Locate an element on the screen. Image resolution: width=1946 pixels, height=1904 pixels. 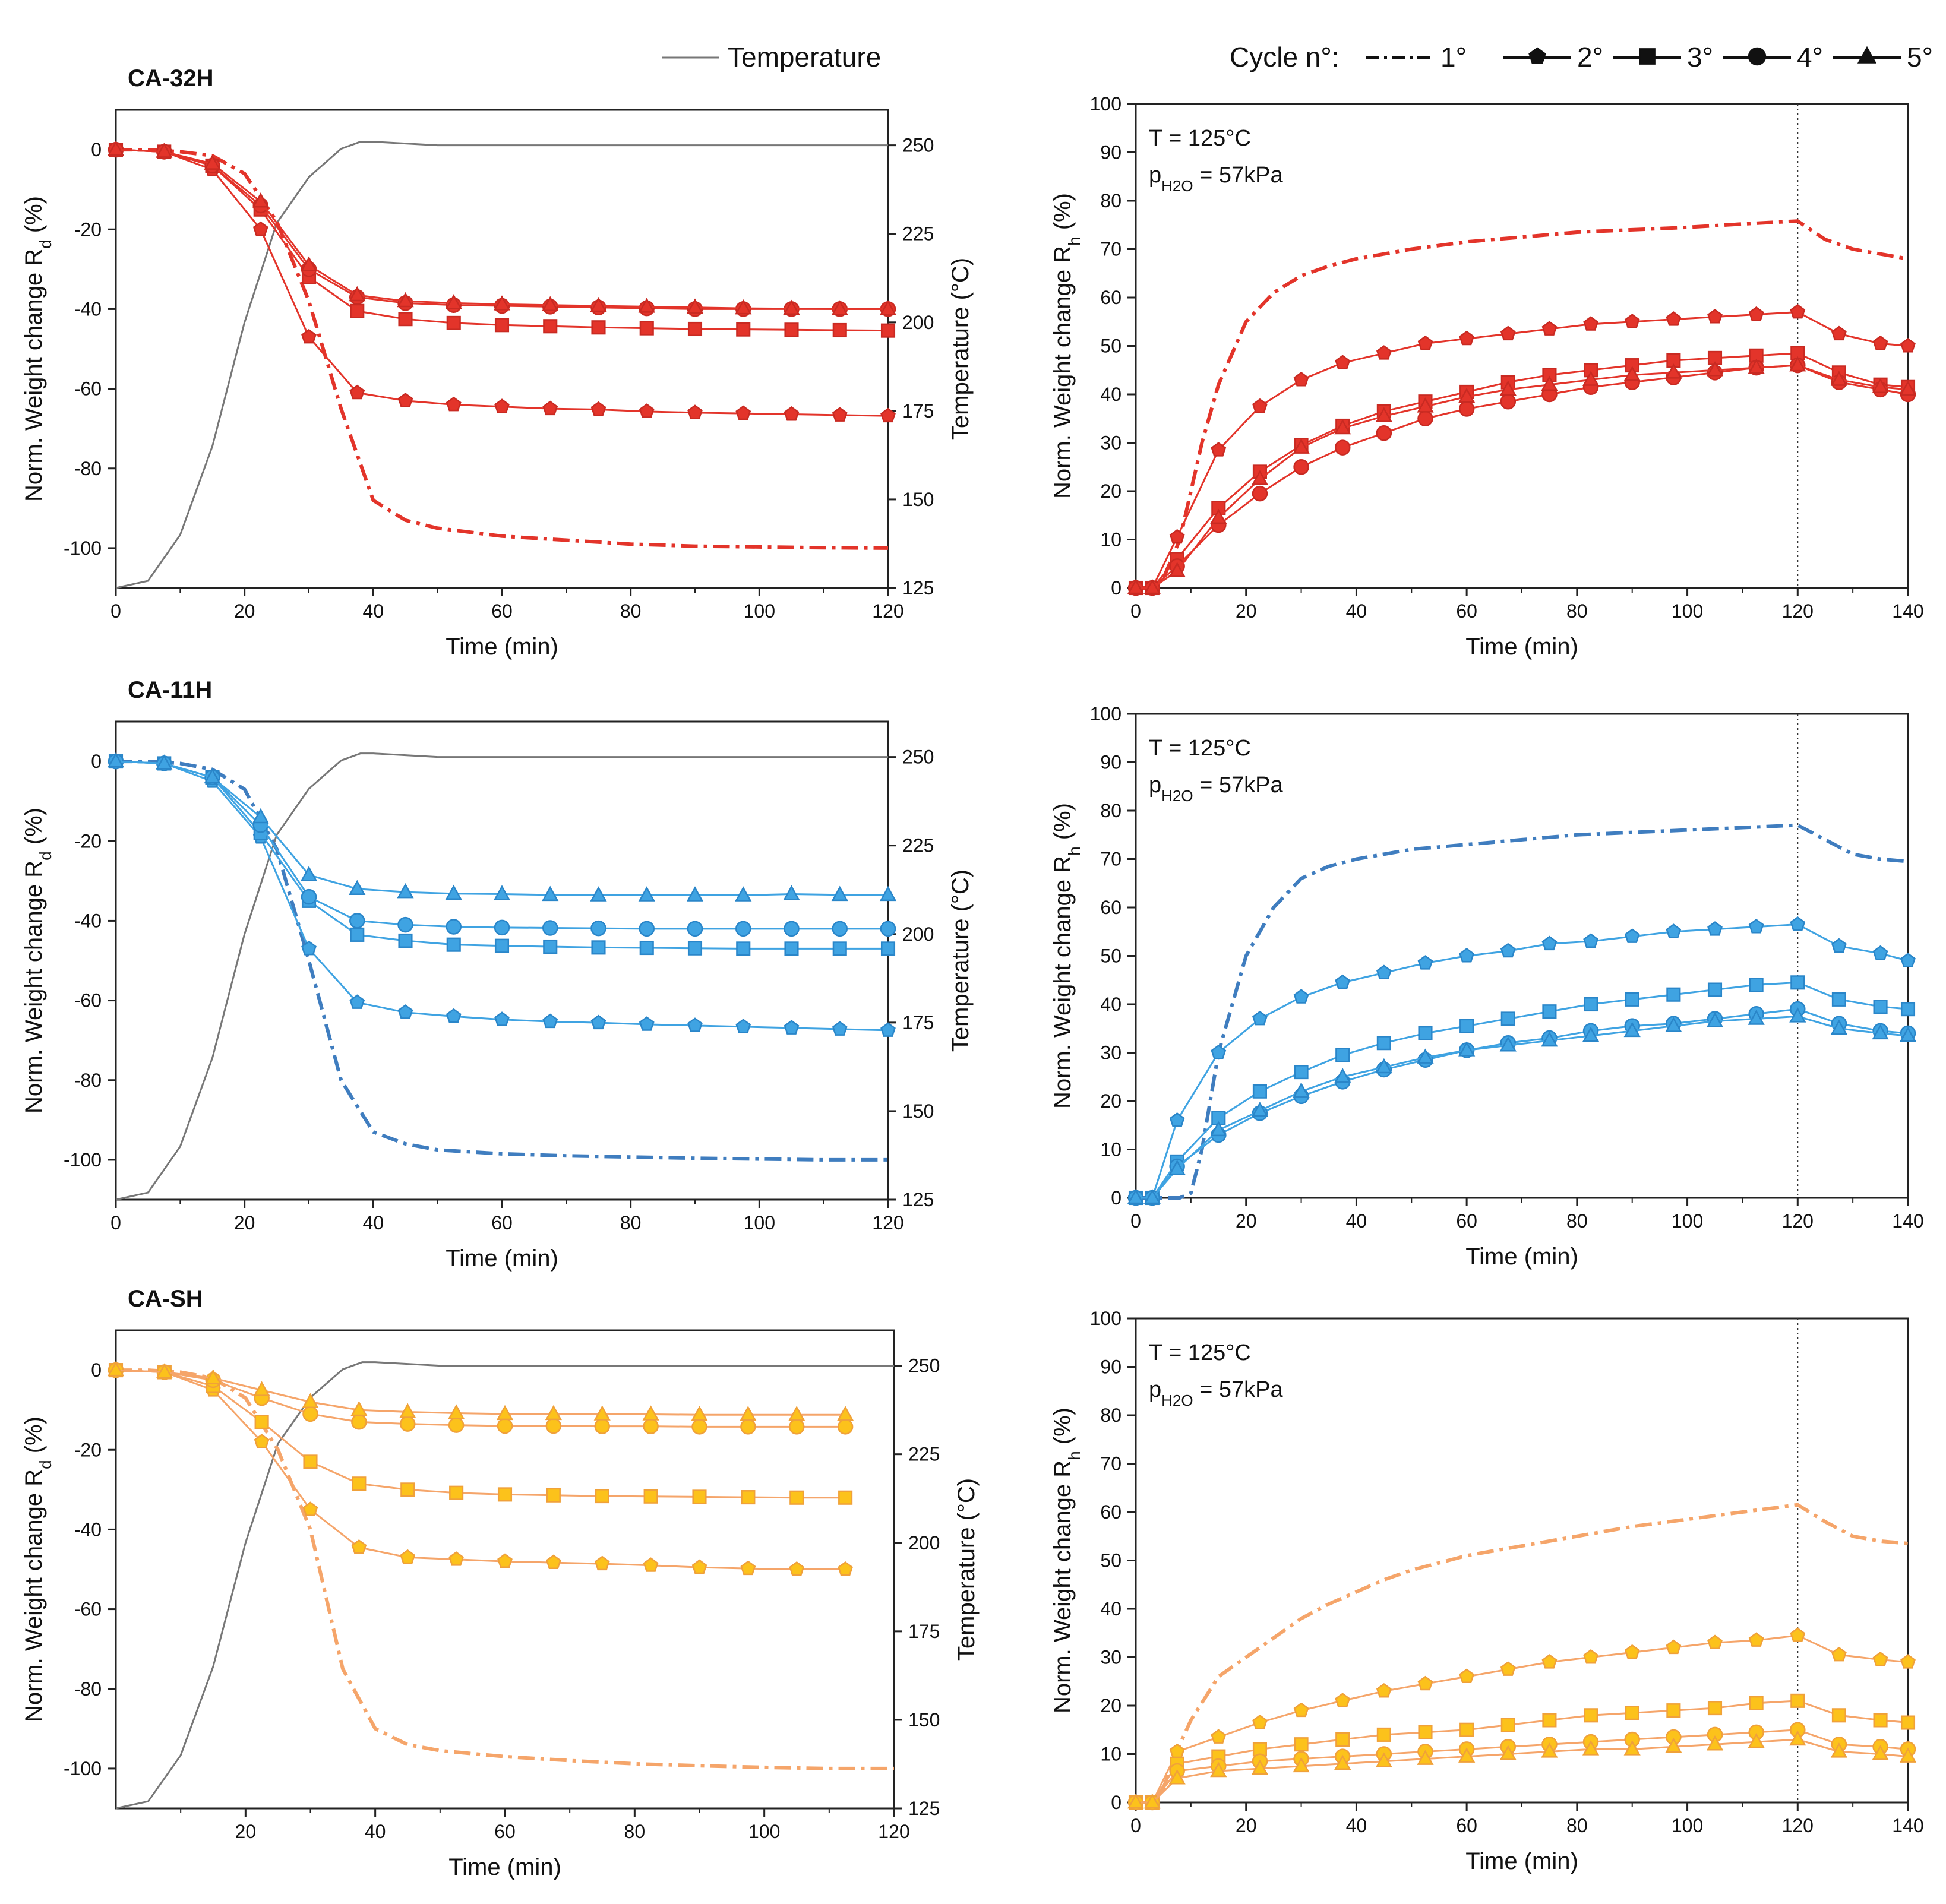
y-tick-label: 50 is located at coordinates (1111, 1561).